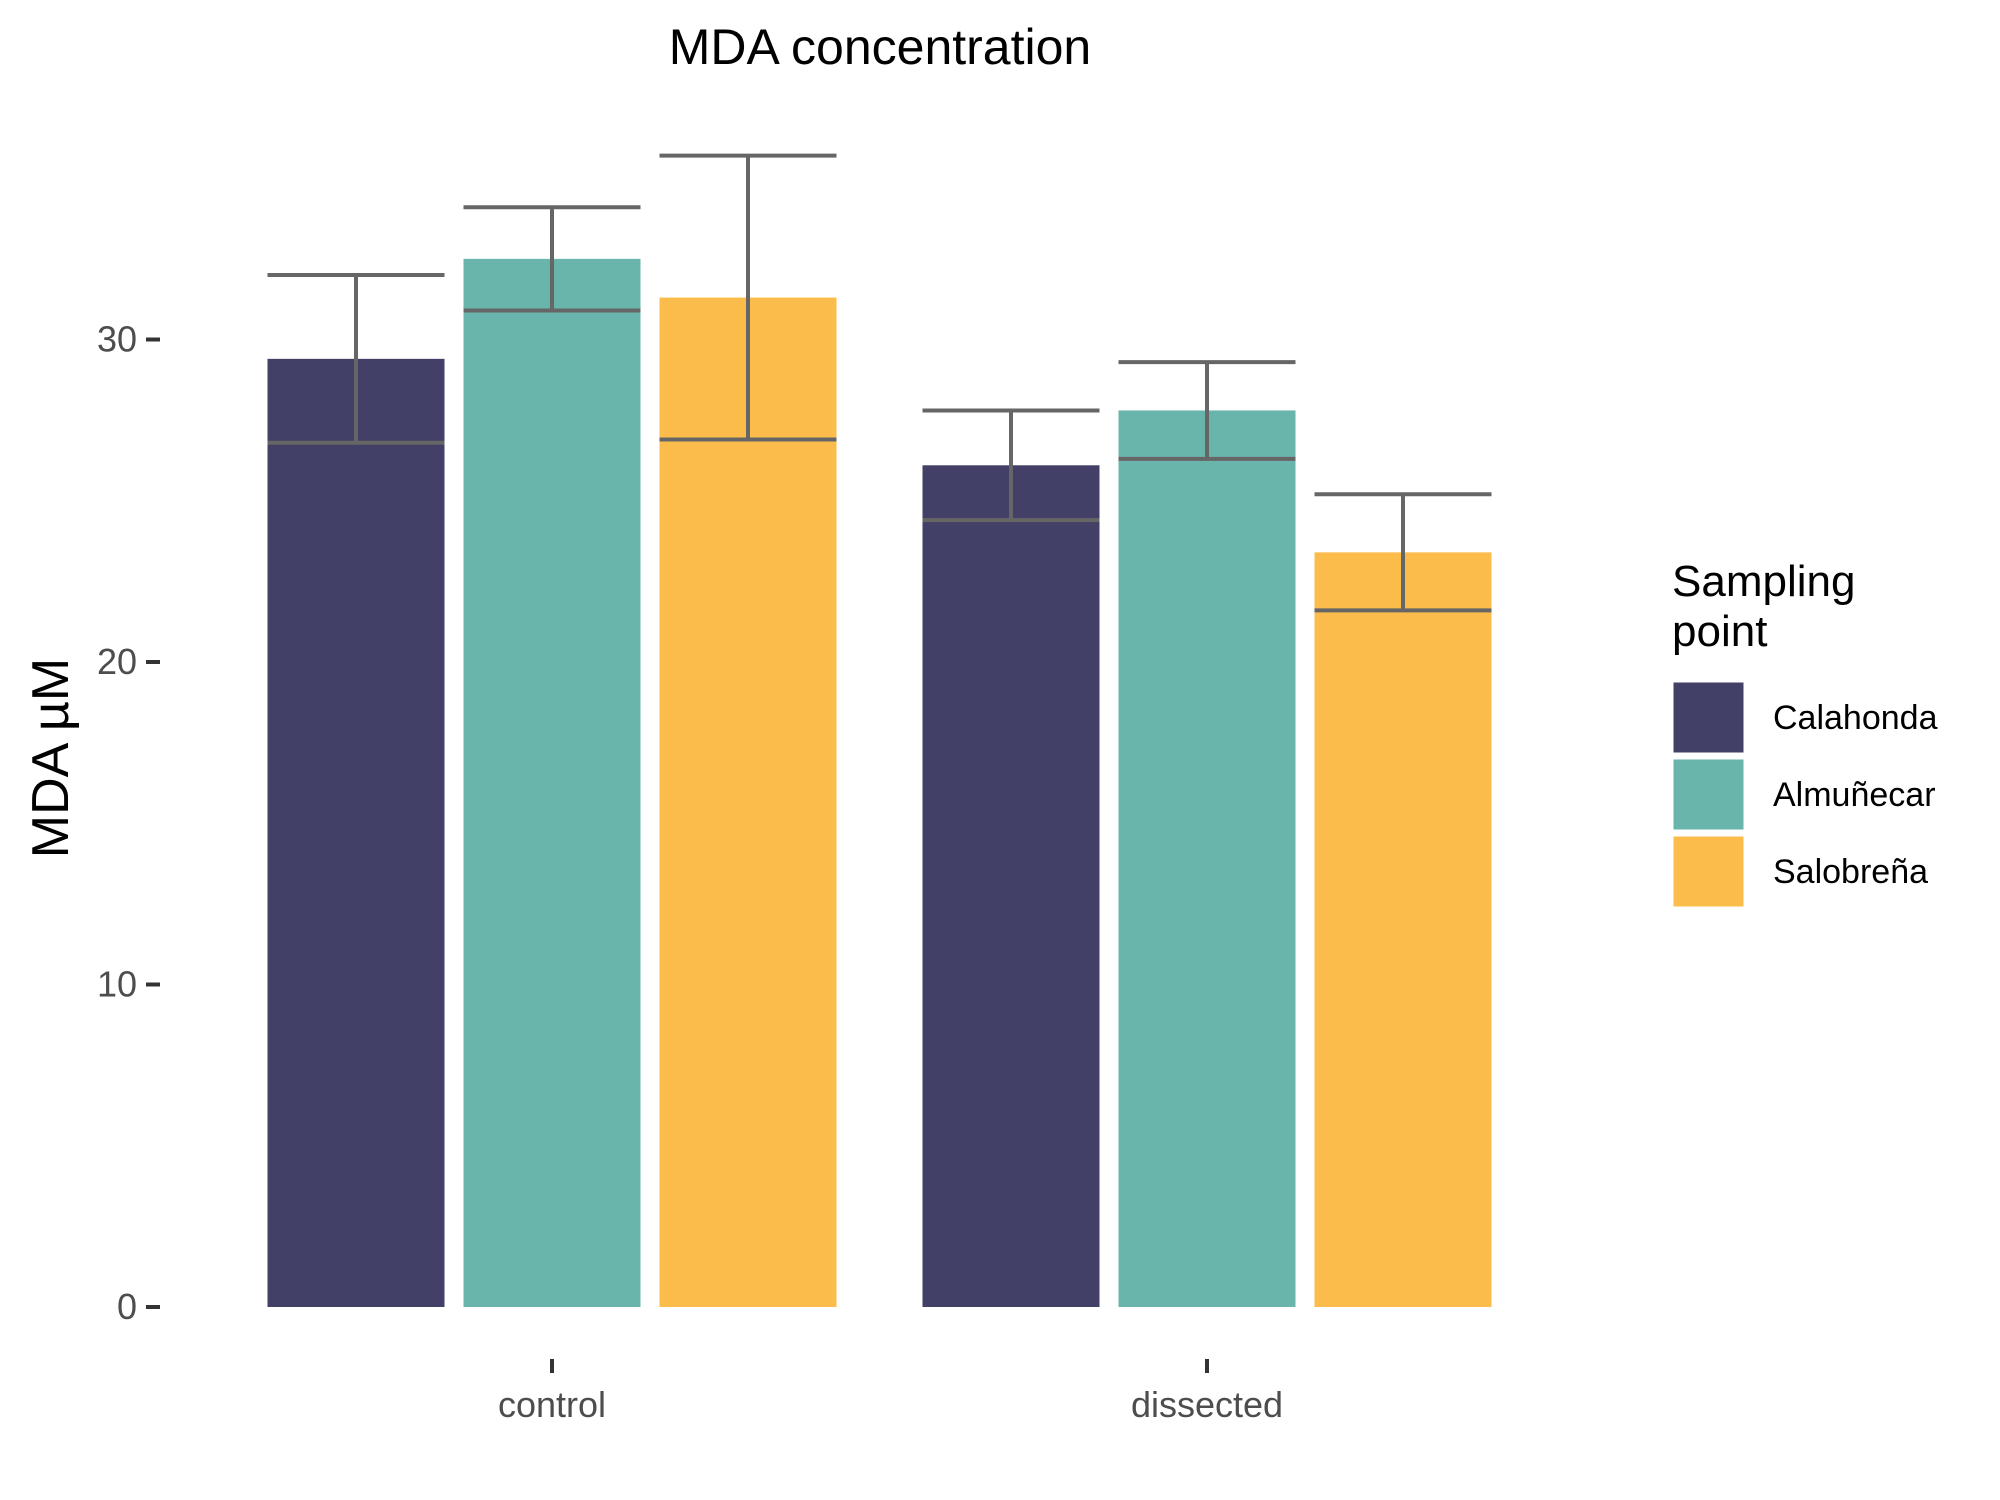  I want to click on y-axis-label: MDA µM, so click(51, 758).